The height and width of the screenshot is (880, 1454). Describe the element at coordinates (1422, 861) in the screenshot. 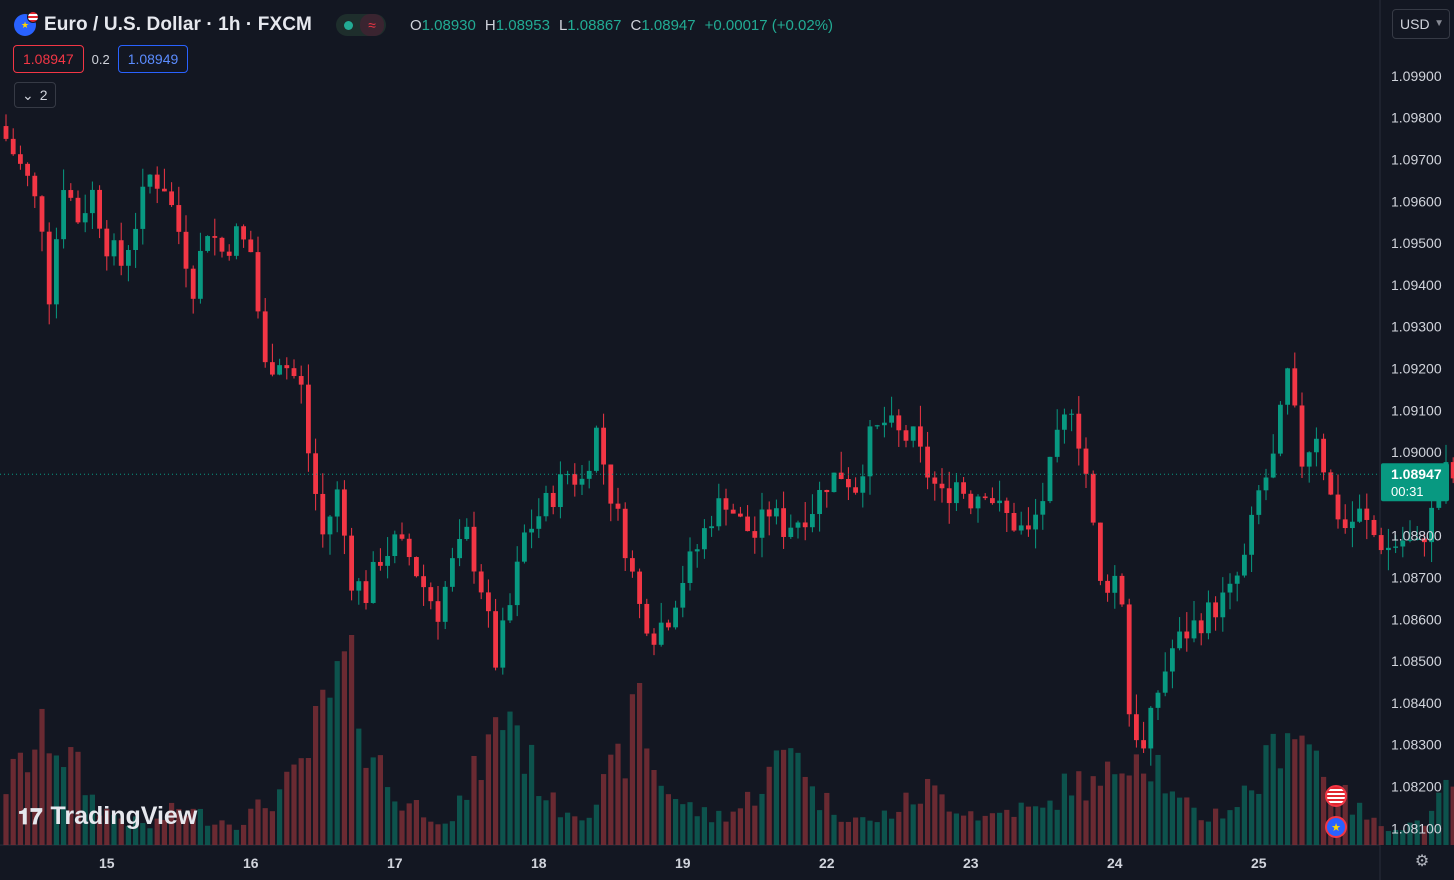

I see `settings-gear-icon: ⚙` at that location.